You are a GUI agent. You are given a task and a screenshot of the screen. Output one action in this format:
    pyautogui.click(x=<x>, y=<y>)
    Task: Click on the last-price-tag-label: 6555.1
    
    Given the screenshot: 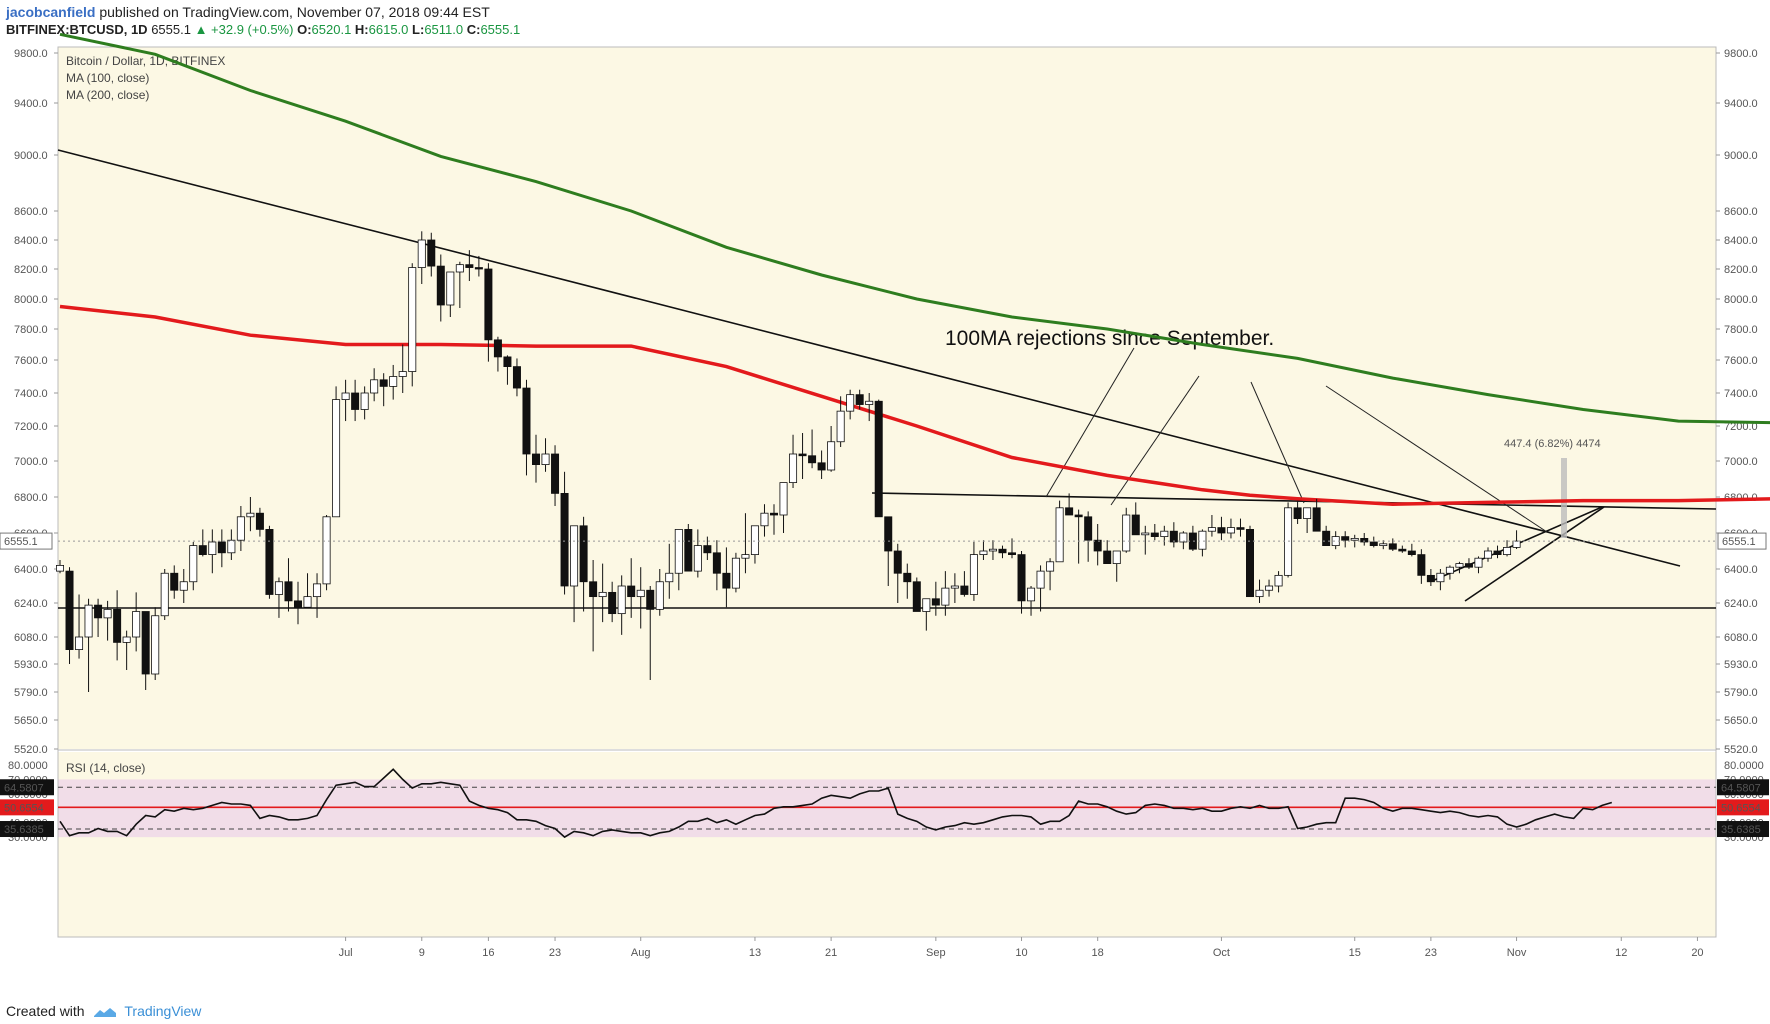 What is the action you would take?
    pyautogui.click(x=1739, y=542)
    